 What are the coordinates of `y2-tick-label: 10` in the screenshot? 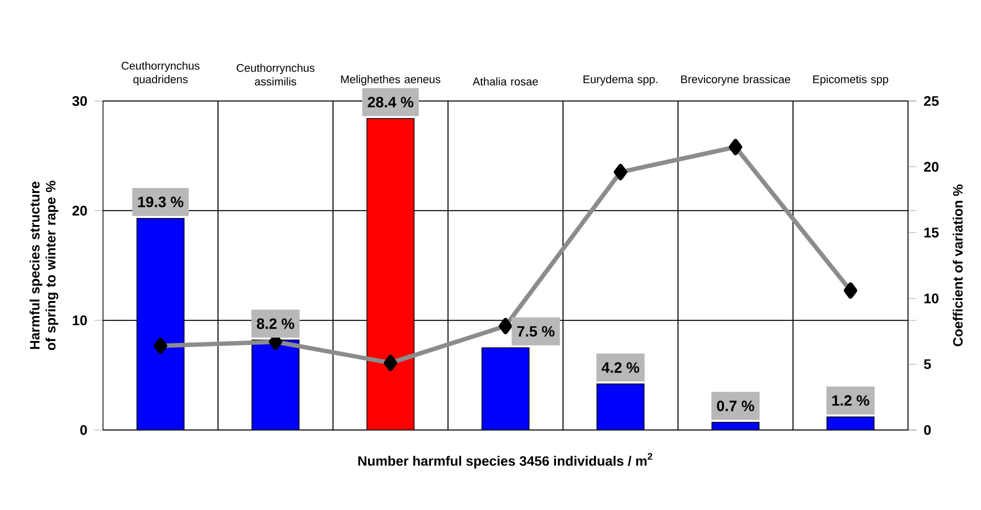 It's located at (931, 298).